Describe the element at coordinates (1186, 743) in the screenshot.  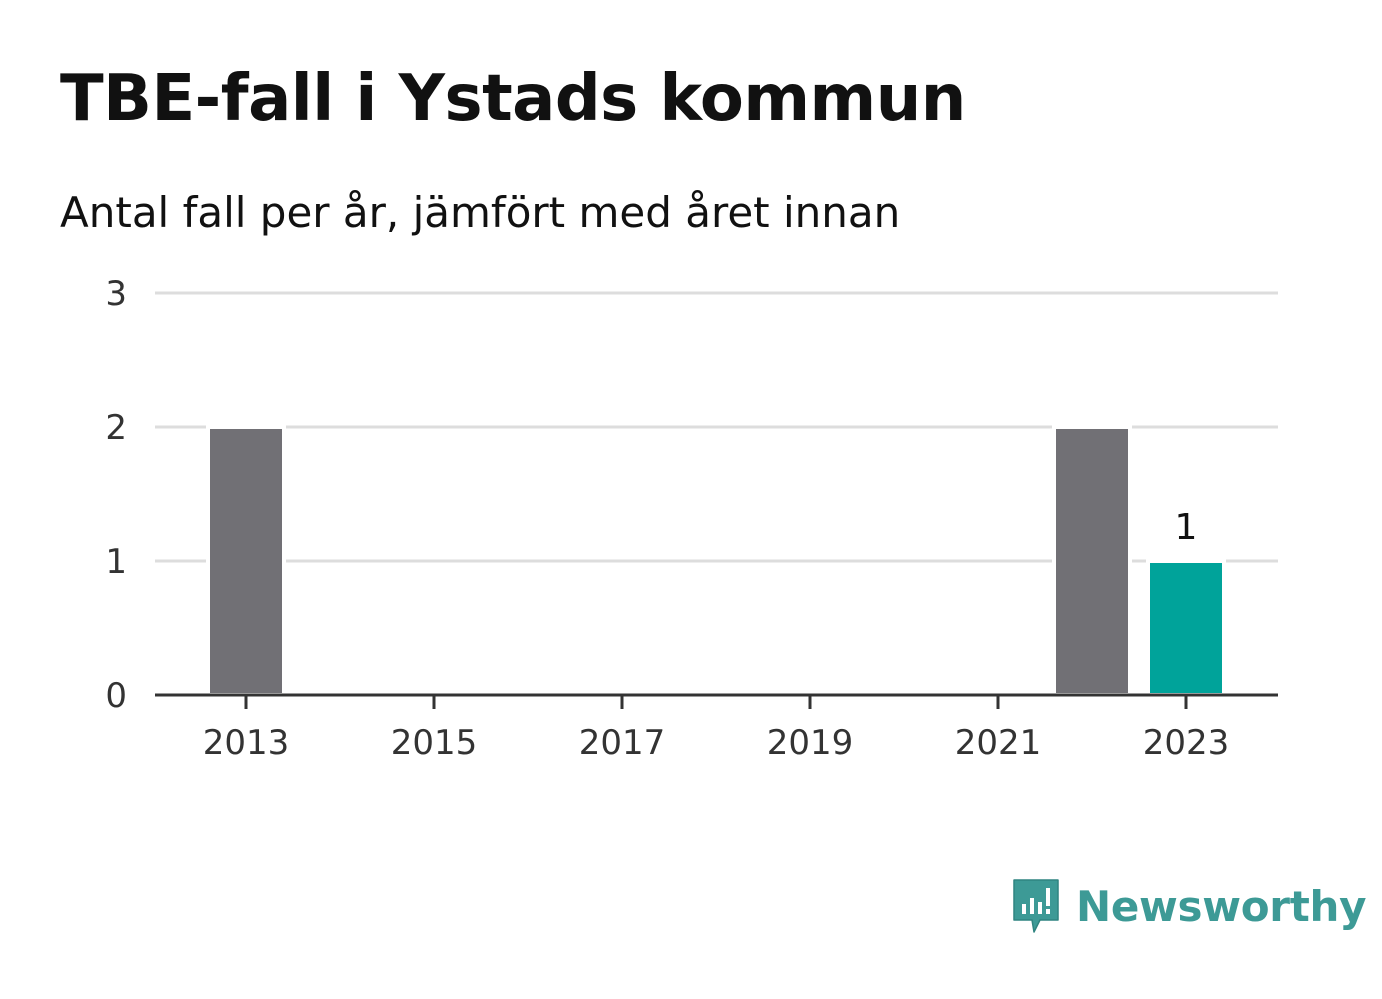
I see `x-tick-label: 2023` at that location.